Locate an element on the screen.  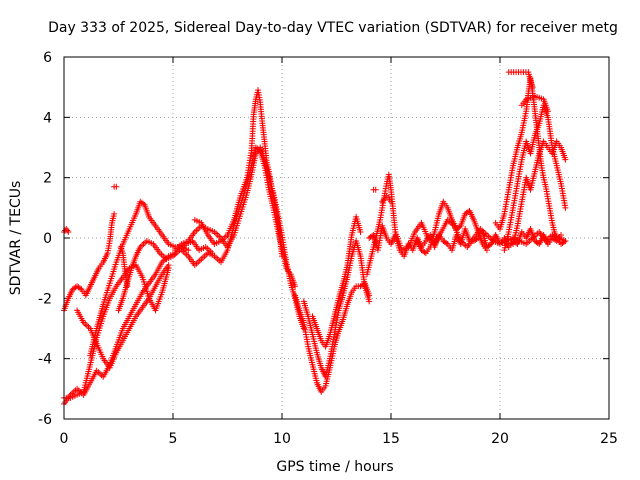
x-axis-label: GPS time / hours is located at coordinates (334, 467).